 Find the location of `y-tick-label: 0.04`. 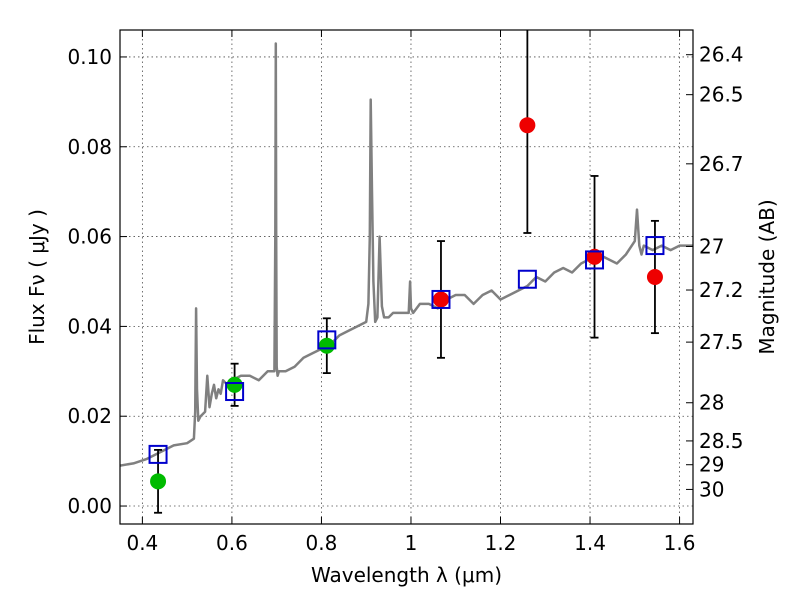

y-tick-label: 0.04 is located at coordinates (89, 326).